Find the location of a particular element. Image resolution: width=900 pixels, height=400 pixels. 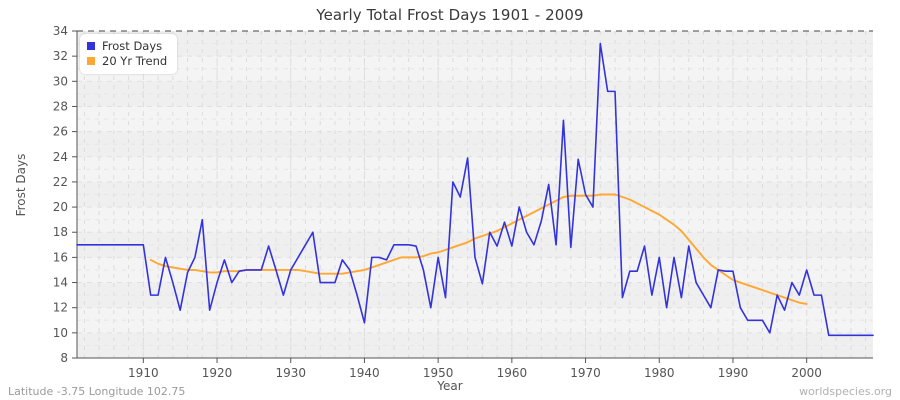

svg-text: 8 is located at coordinates (64, 358).